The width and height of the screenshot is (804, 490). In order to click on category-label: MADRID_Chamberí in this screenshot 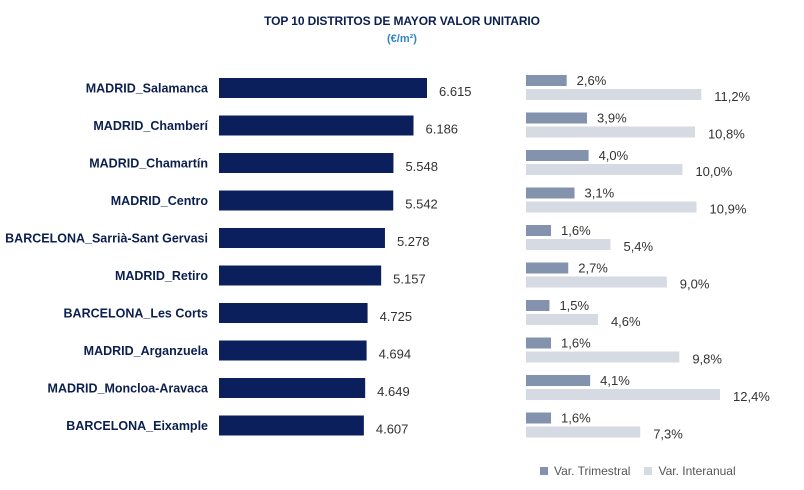, I will do `click(150, 126)`.